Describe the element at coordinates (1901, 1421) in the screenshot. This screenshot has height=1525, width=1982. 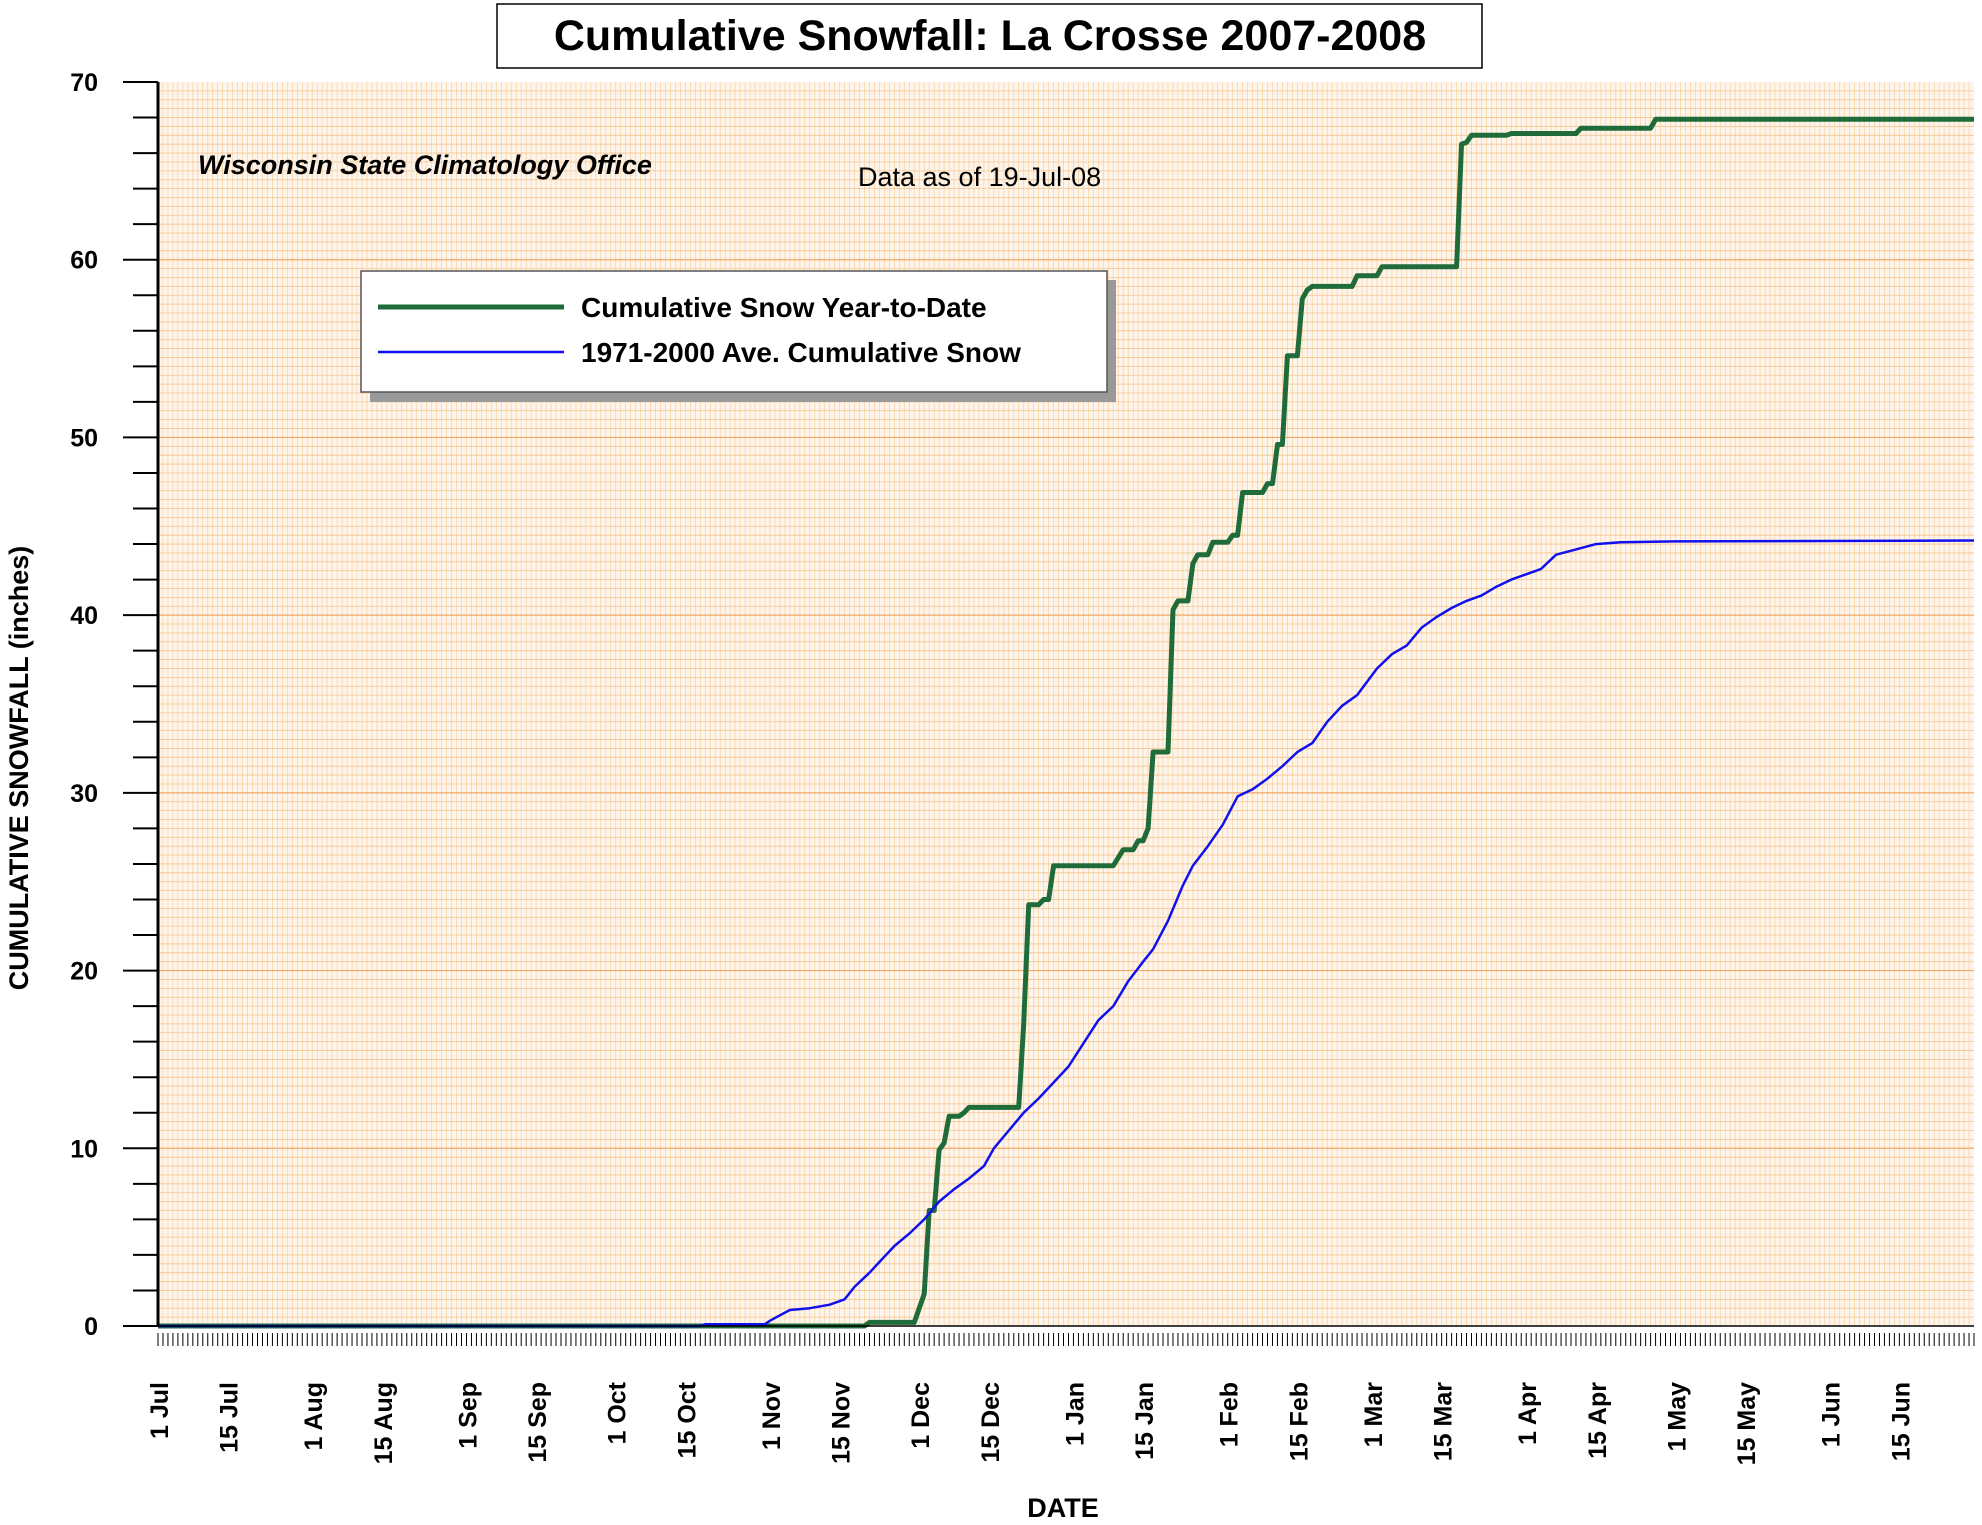
I see `x-tick-label: 15 Jun` at that location.